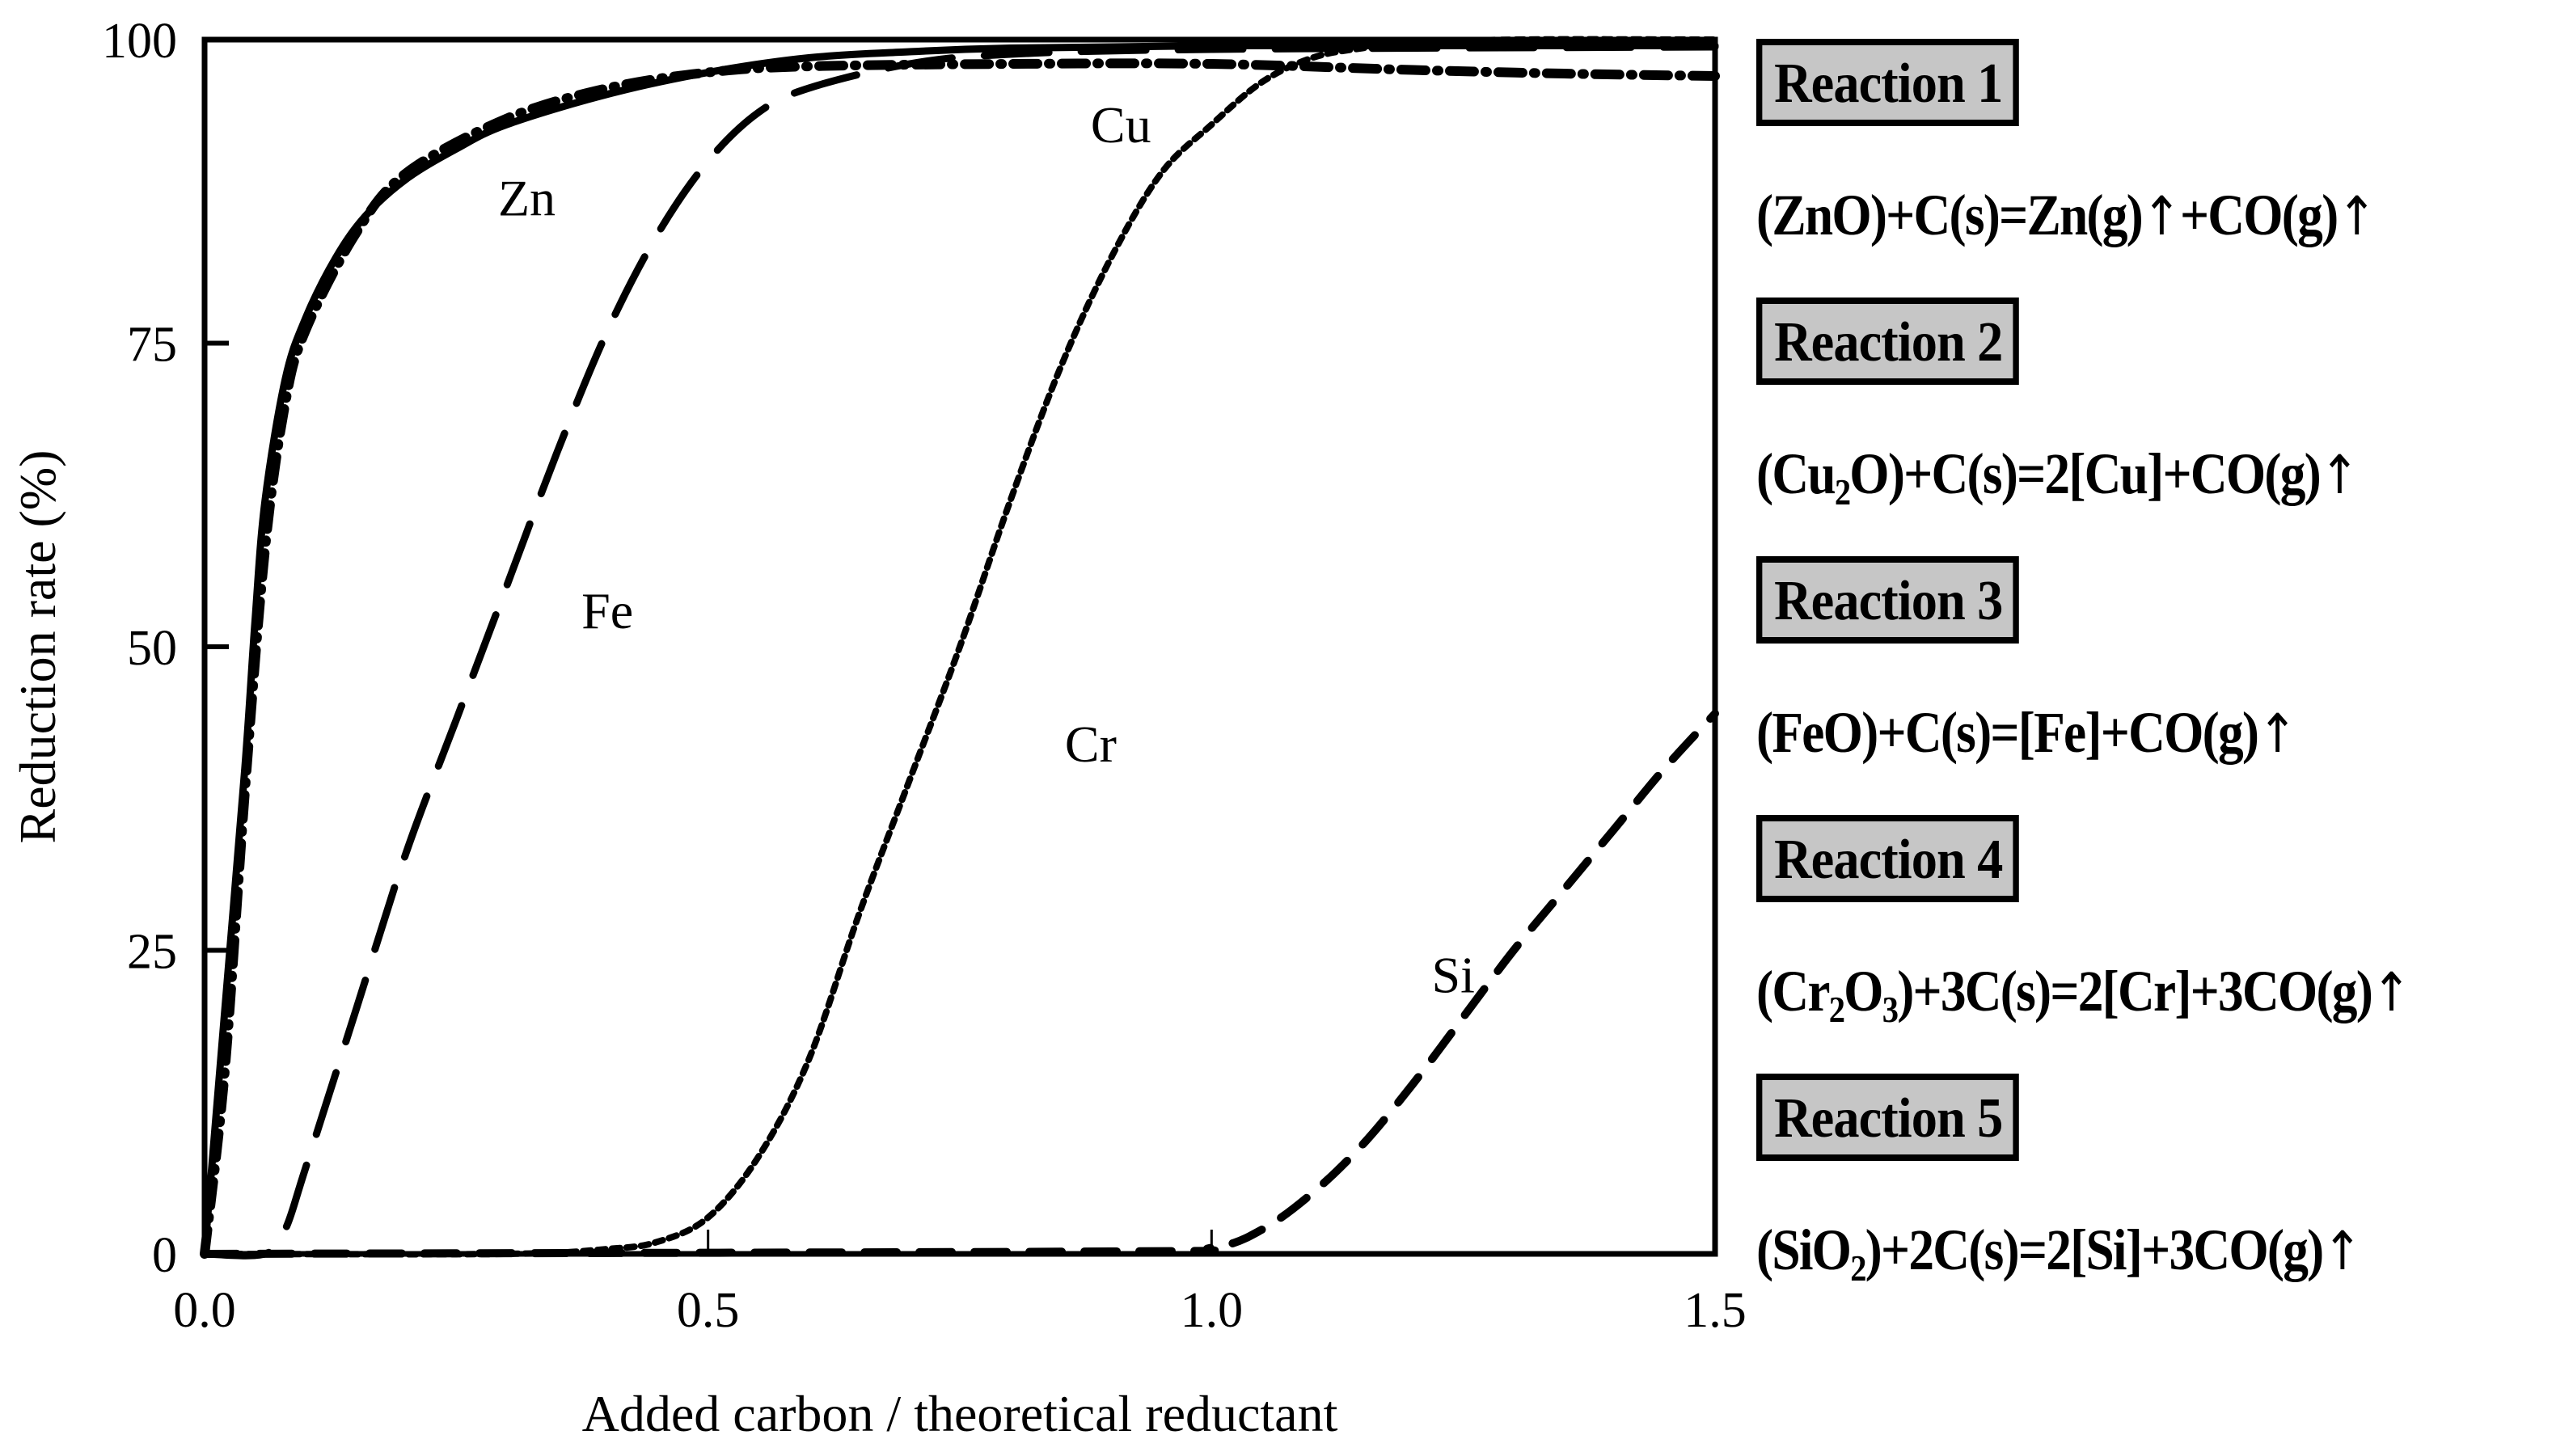 The width and height of the screenshot is (2573, 1456). Describe the element at coordinates (960, 1413) in the screenshot. I see `x-axis-title: Added carbon / theoretical reductant` at that location.